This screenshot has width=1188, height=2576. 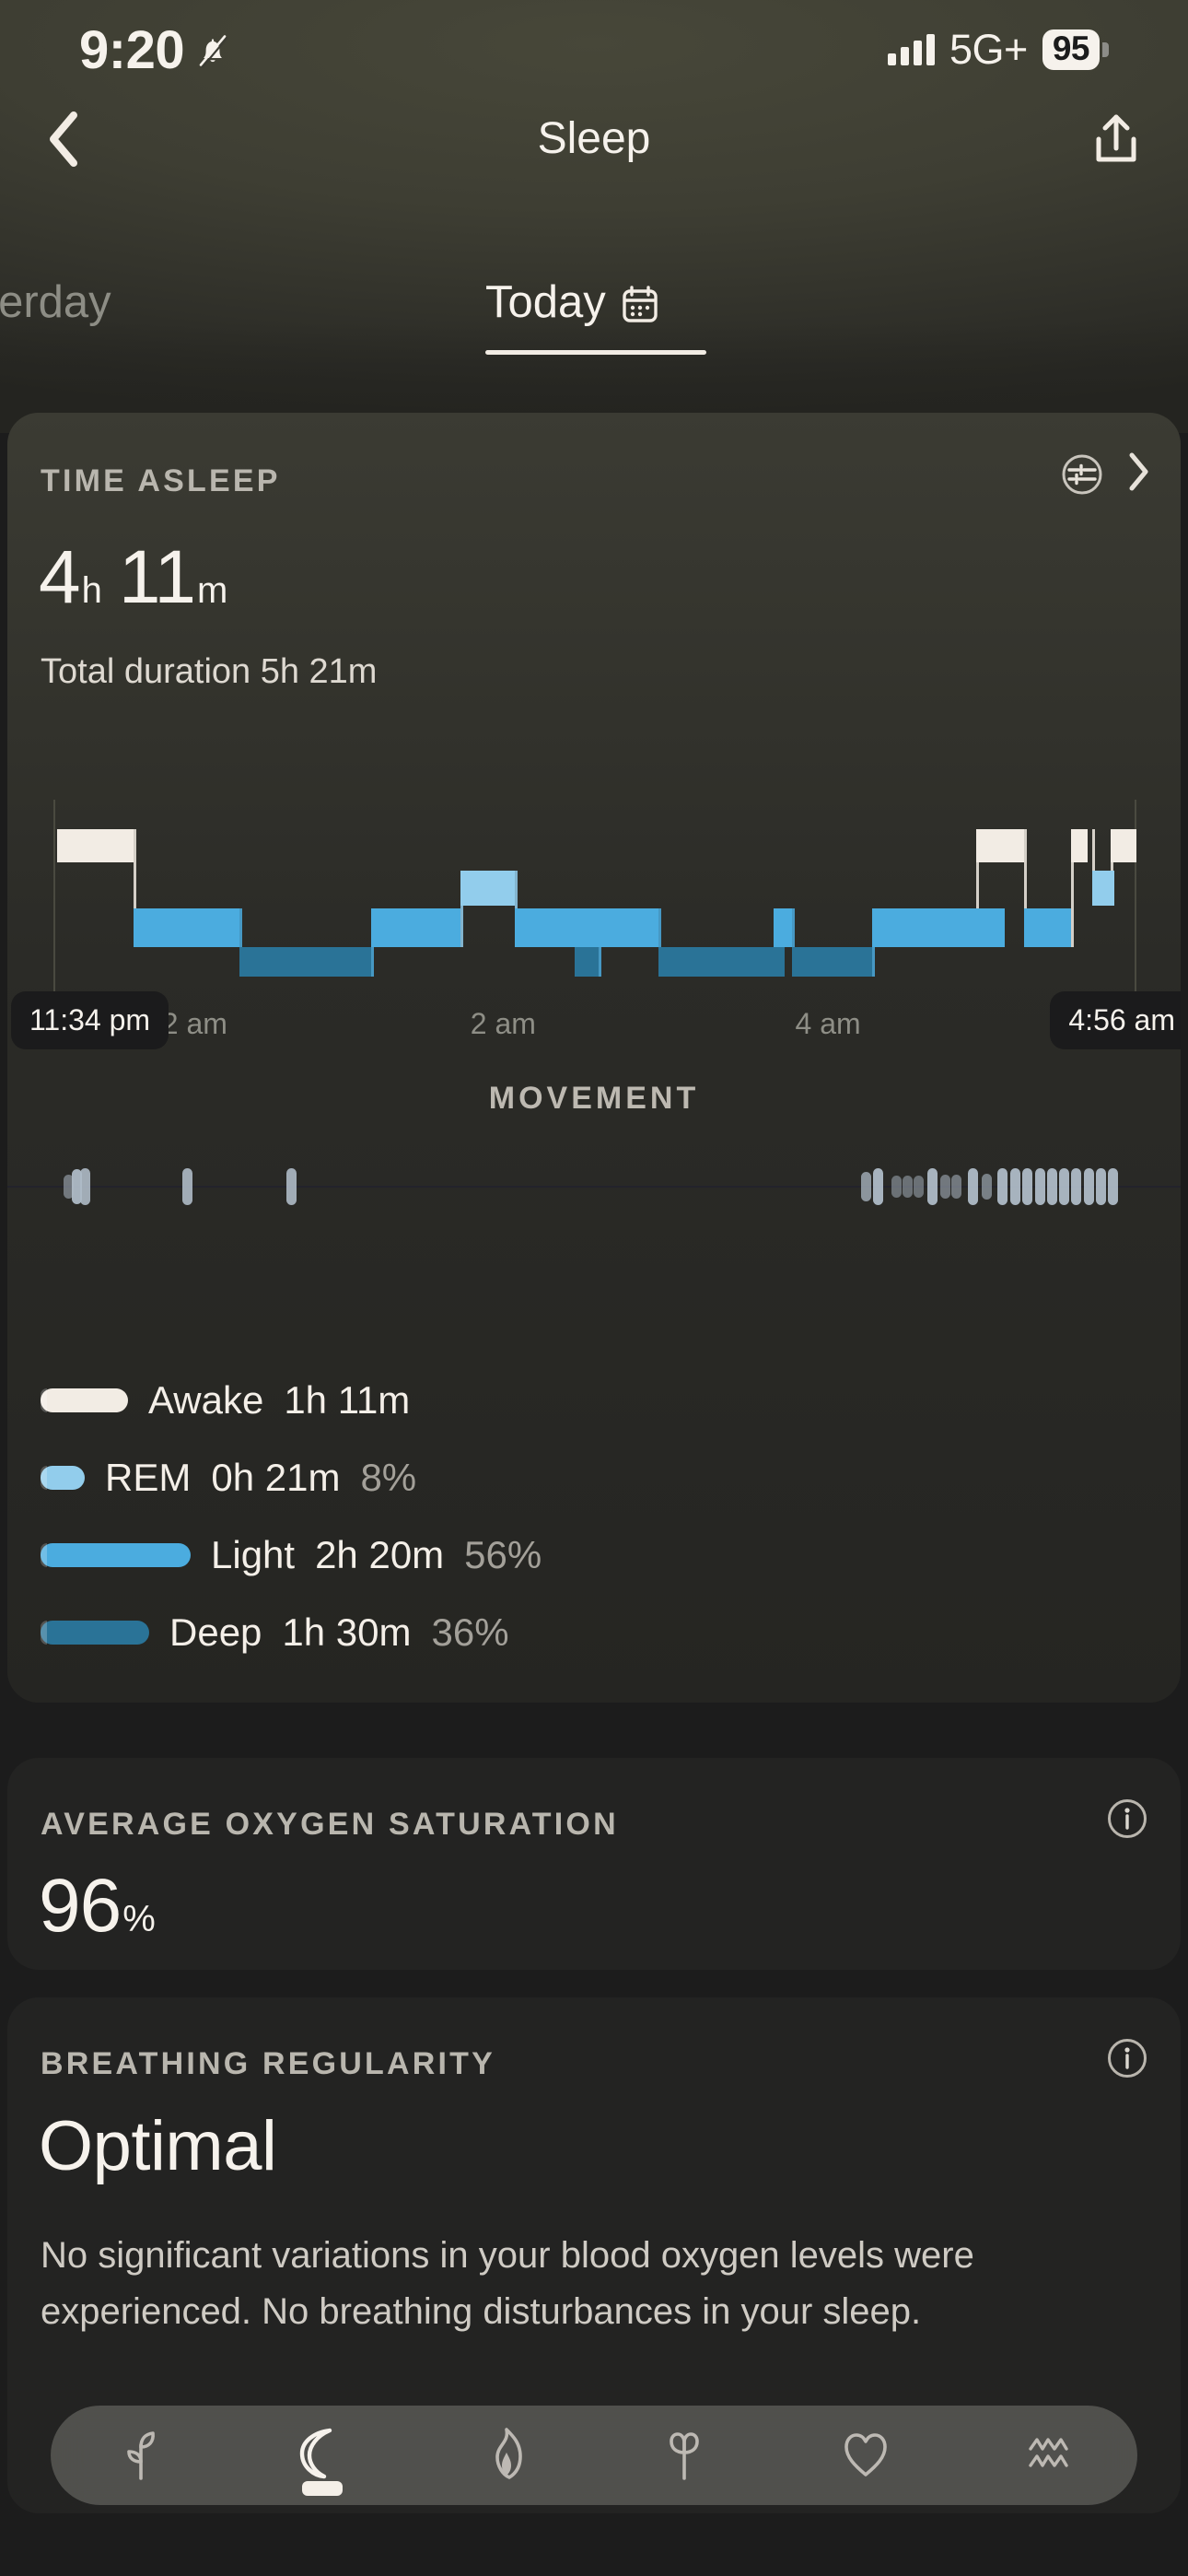 I want to click on tab-item-sprout, so click(x=141, y=2455).